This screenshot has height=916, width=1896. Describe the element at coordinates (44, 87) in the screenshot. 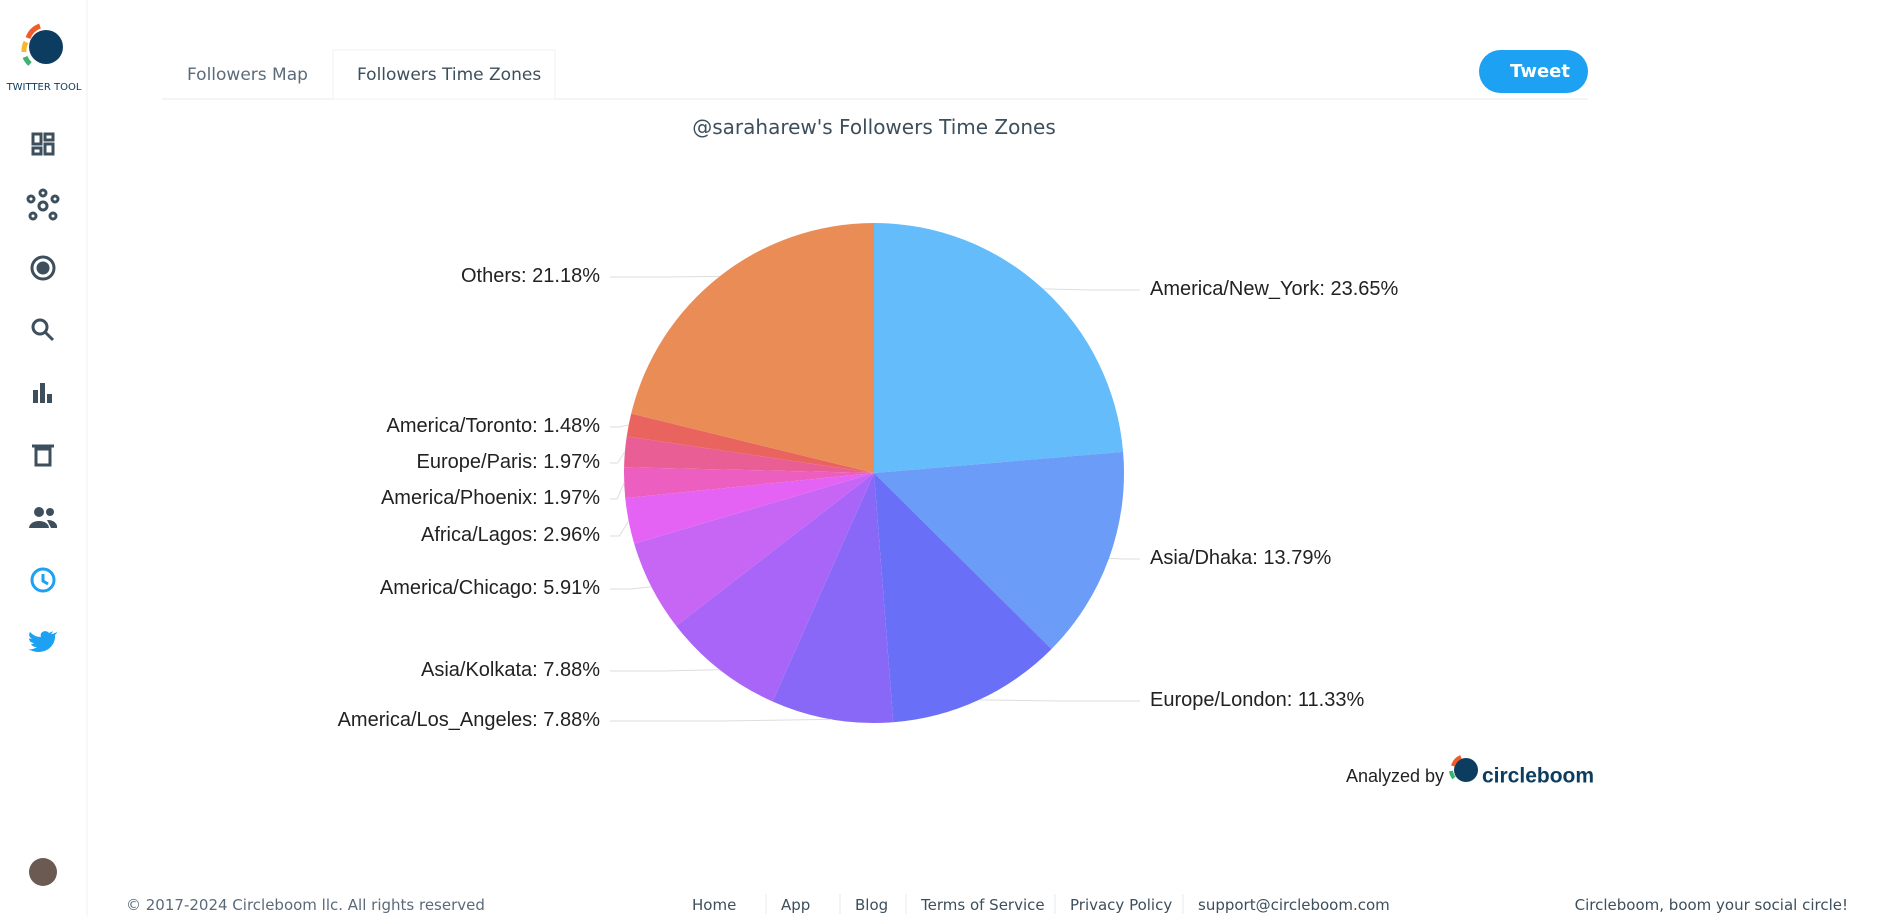

I see `brand-text: TWITTER TOOL` at that location.